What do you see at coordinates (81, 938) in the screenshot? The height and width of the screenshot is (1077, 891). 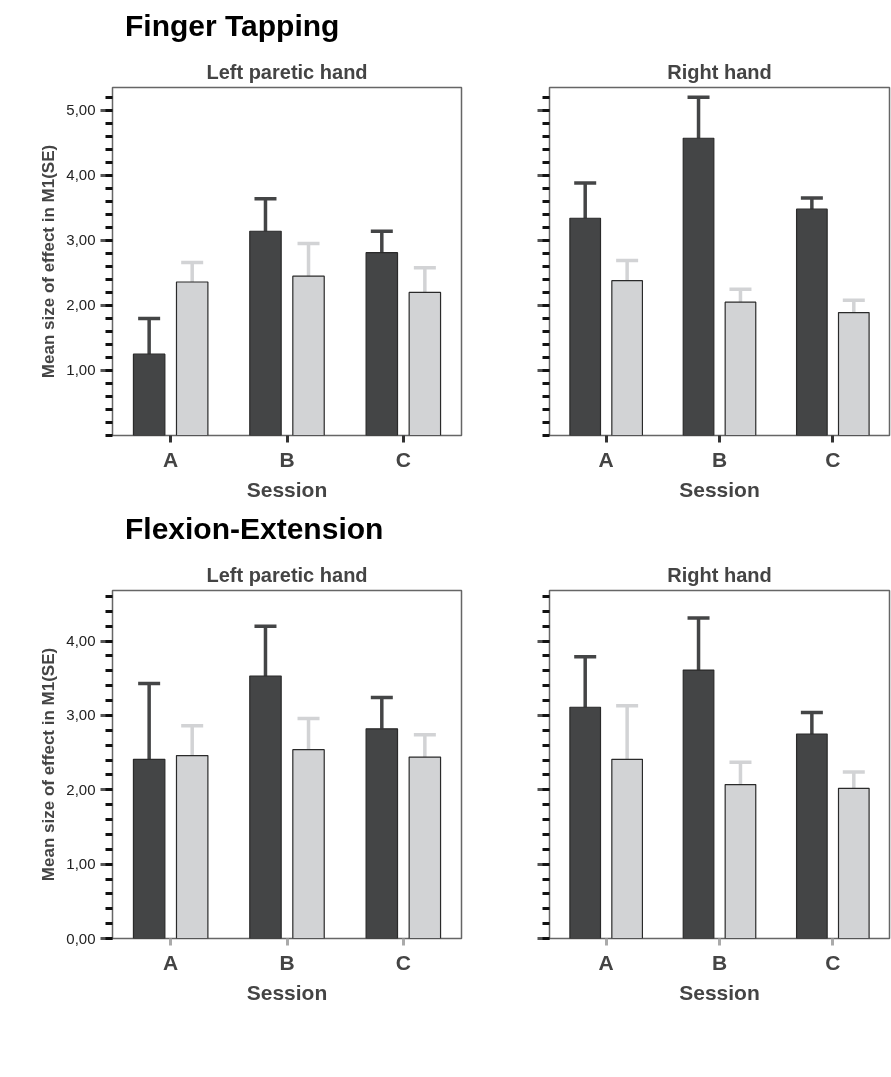 I see `y-tick-label: 0,00` at bounding box center [81, 938].